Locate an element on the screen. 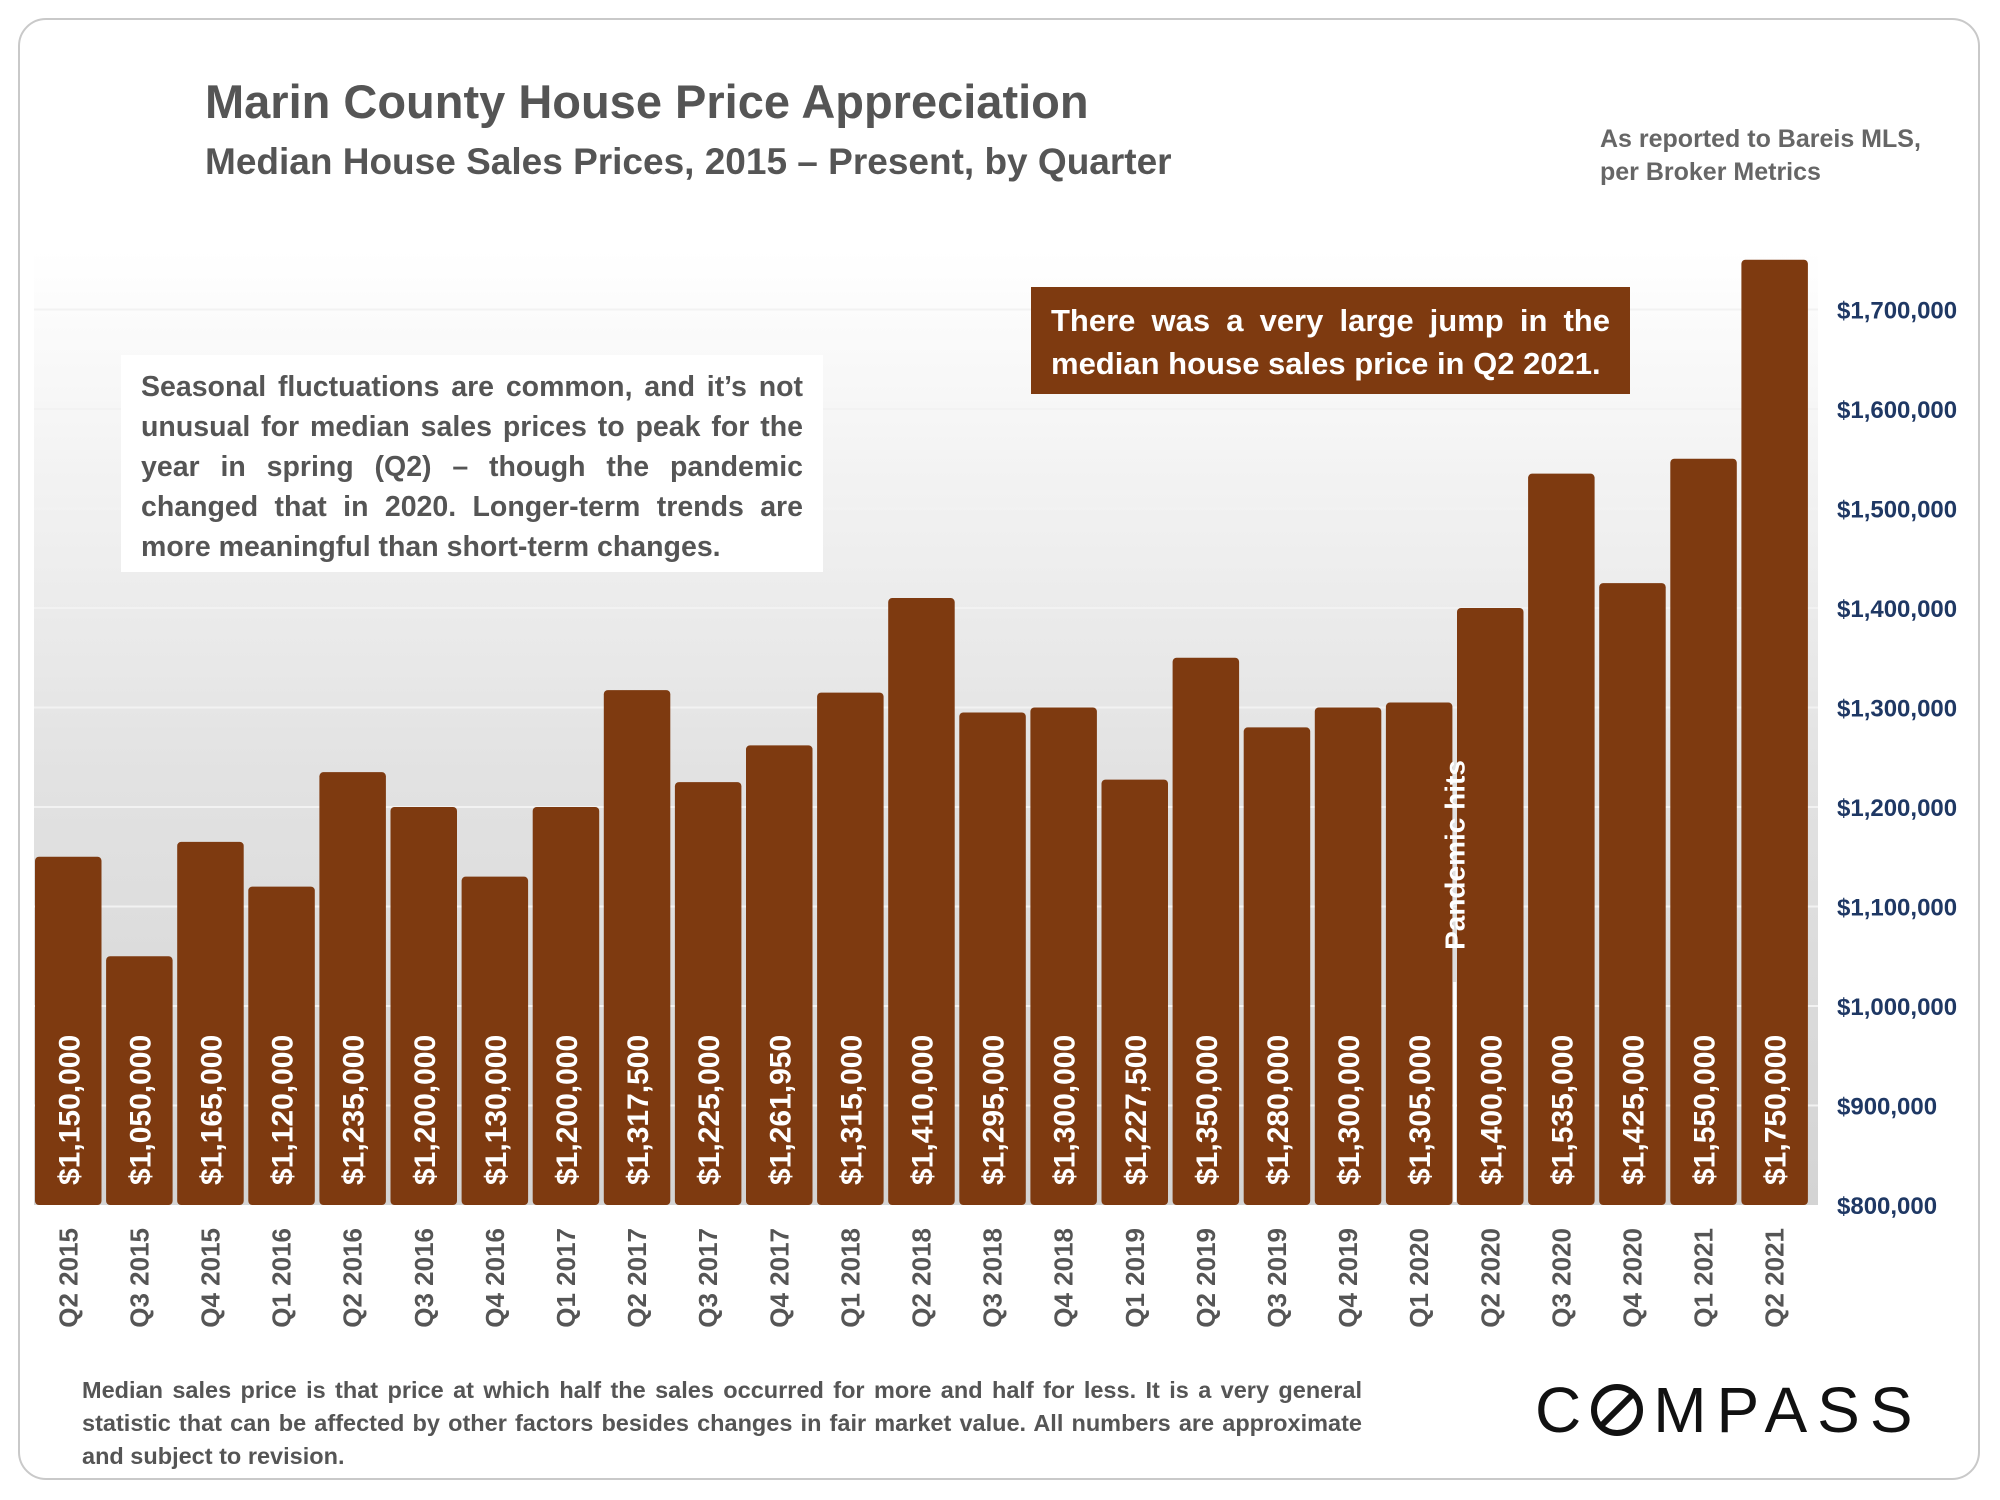 This screenshot has height=1500, width=2000. bar-value-label: $1,050,000 is located at coordinates (140, 1110).